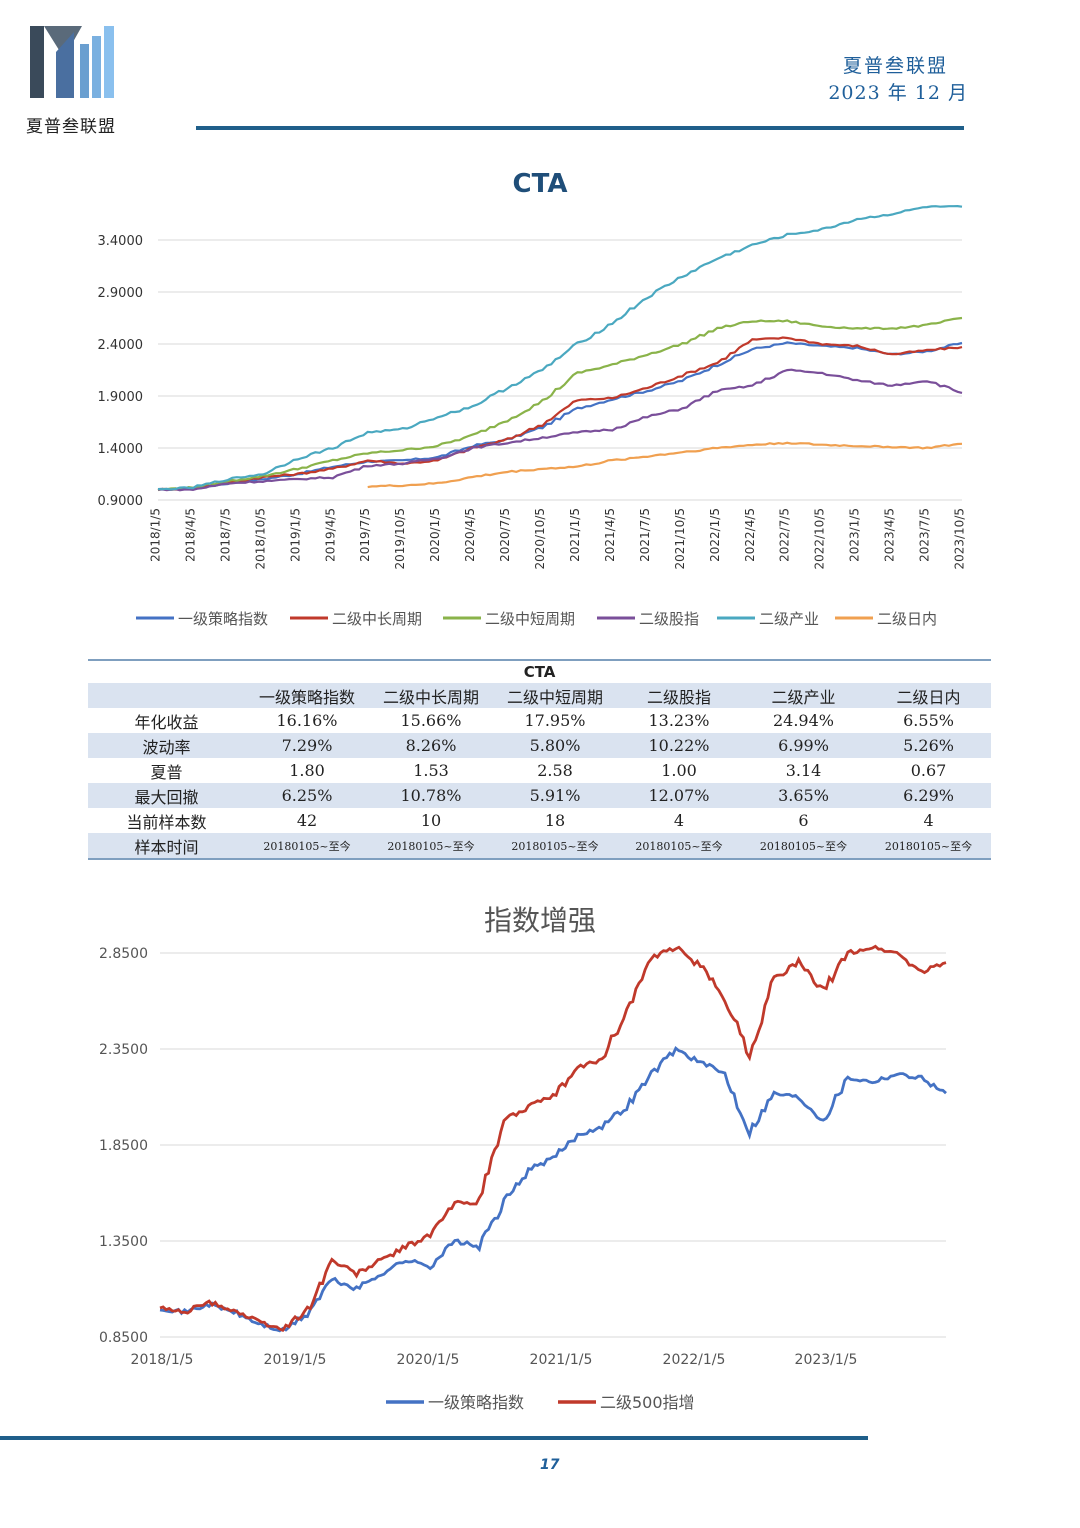 This screenshot has height=1528, width=1080. What do you see at coordinates (260, 539) in the screenshot?
I see `x-tick-label: 2018/10/5` at bounding box center [260, 539].